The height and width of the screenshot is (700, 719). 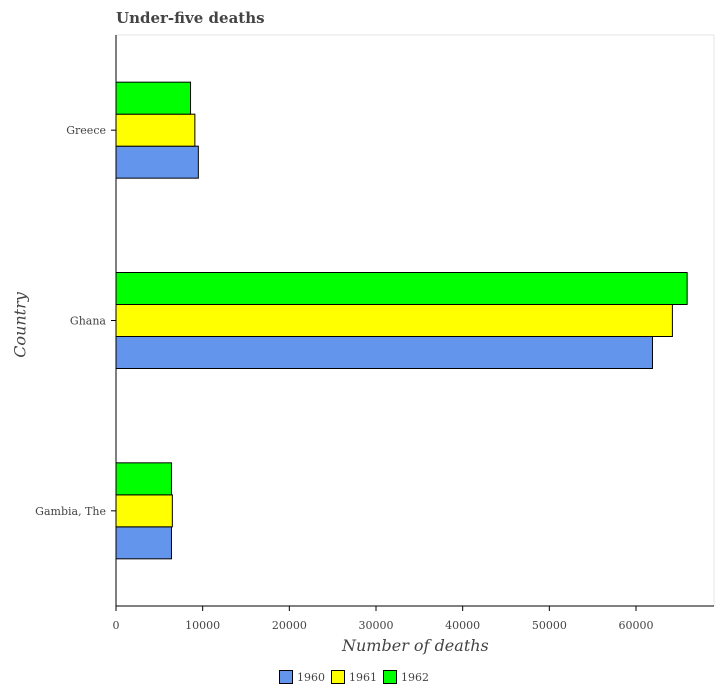 I want to click on legend-label: 1960, so click(x=311, y=677).